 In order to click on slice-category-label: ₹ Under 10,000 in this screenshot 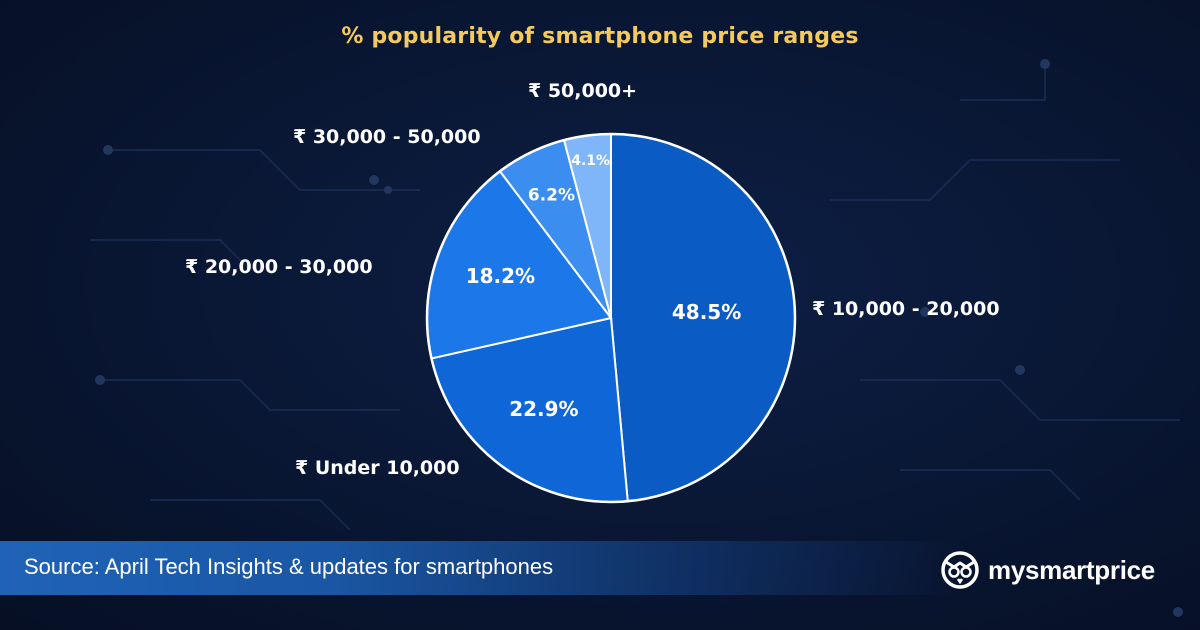, I will do `click(377, 468)`.